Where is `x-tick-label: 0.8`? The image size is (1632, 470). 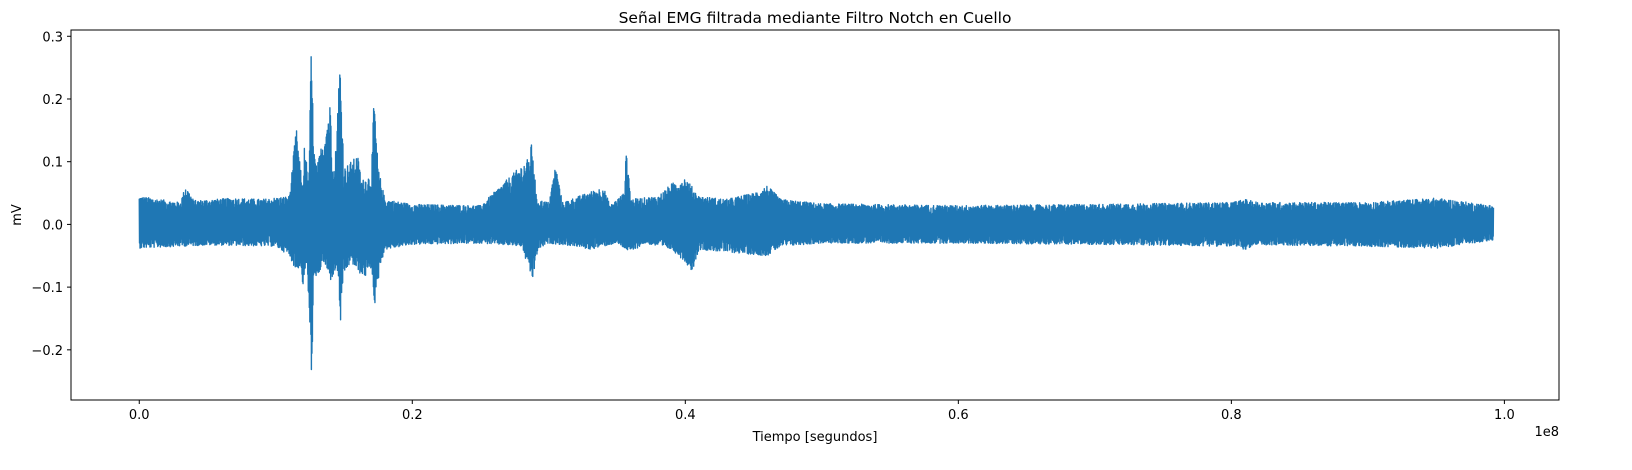 x-tick-label: 0.8 is located at coordinates (1231, 415).